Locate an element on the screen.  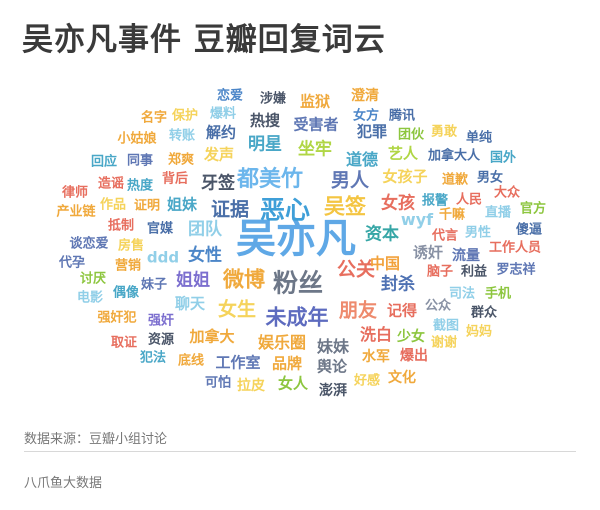
cloud-word: 资本 is located at coordinates (382, 234).